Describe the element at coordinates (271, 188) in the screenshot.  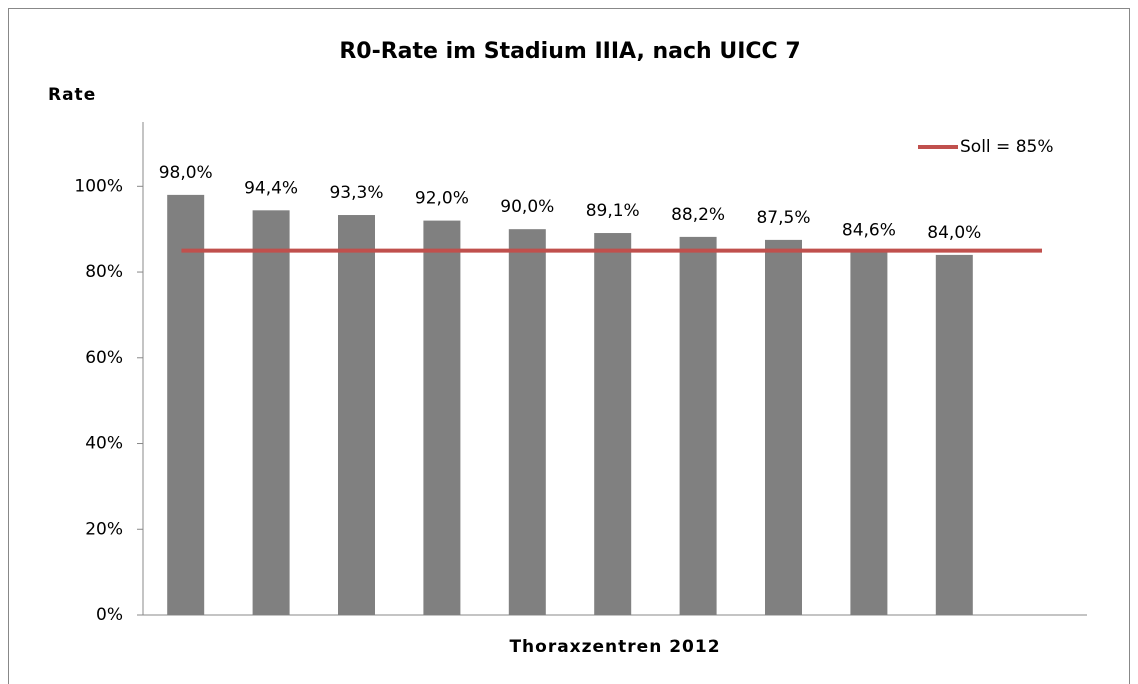
I see `data-label: 94,4%` at that location.